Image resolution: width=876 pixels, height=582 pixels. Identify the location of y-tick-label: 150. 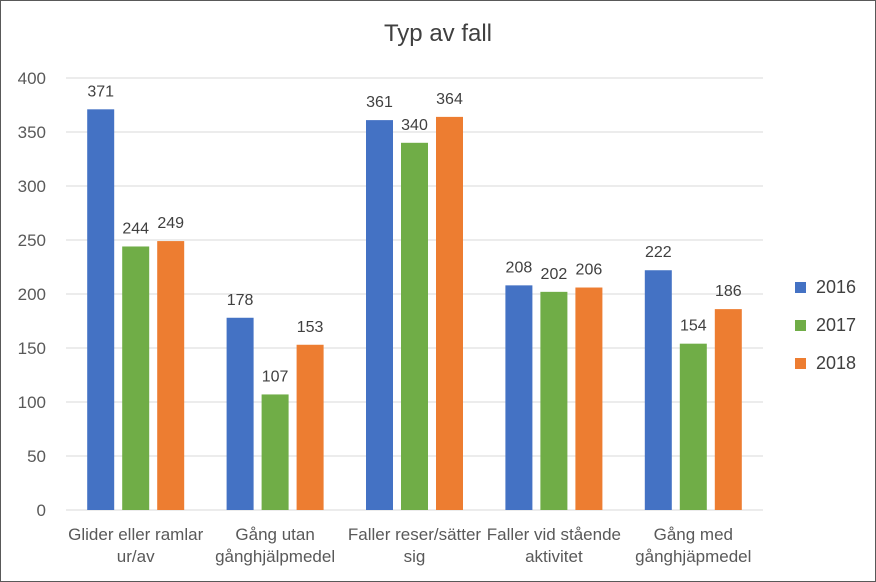
(32, 348).